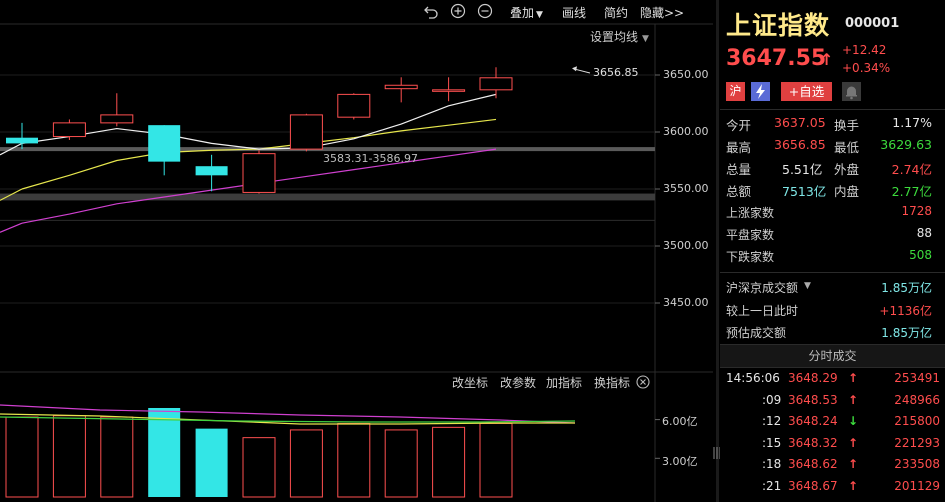  What do you see at coordinates (905, 311) in the screenshot?
I see `vs-prev-value: +1136亿` at bounding box center [905, 311].